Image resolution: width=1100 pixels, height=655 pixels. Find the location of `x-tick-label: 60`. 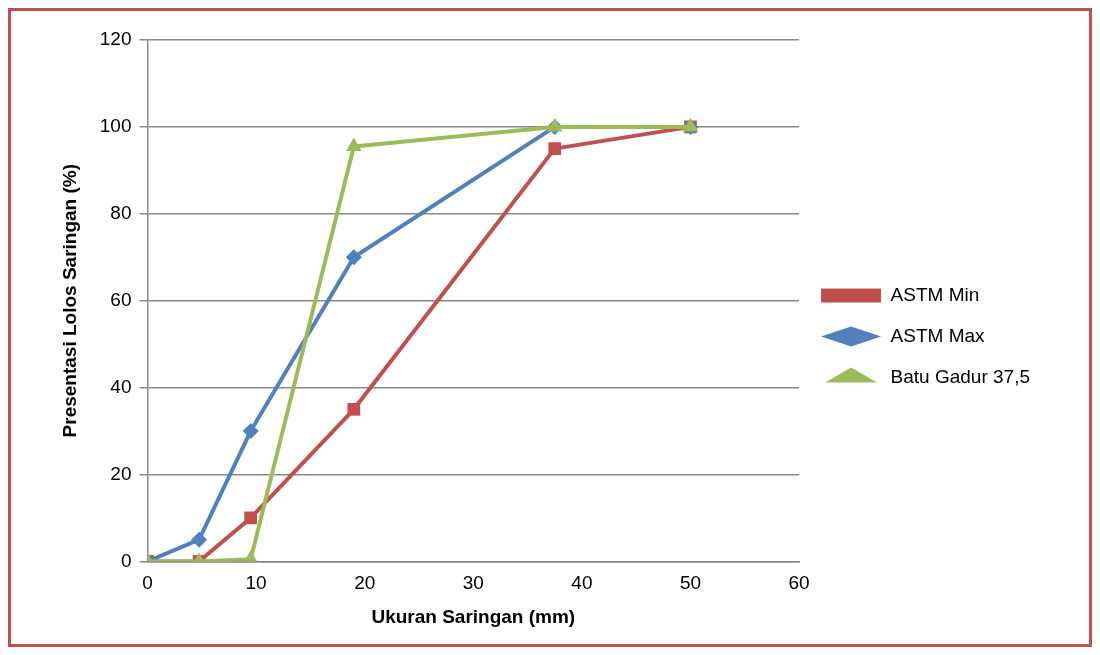

x-tick-label: 60 is located at coordinates (799, 583).